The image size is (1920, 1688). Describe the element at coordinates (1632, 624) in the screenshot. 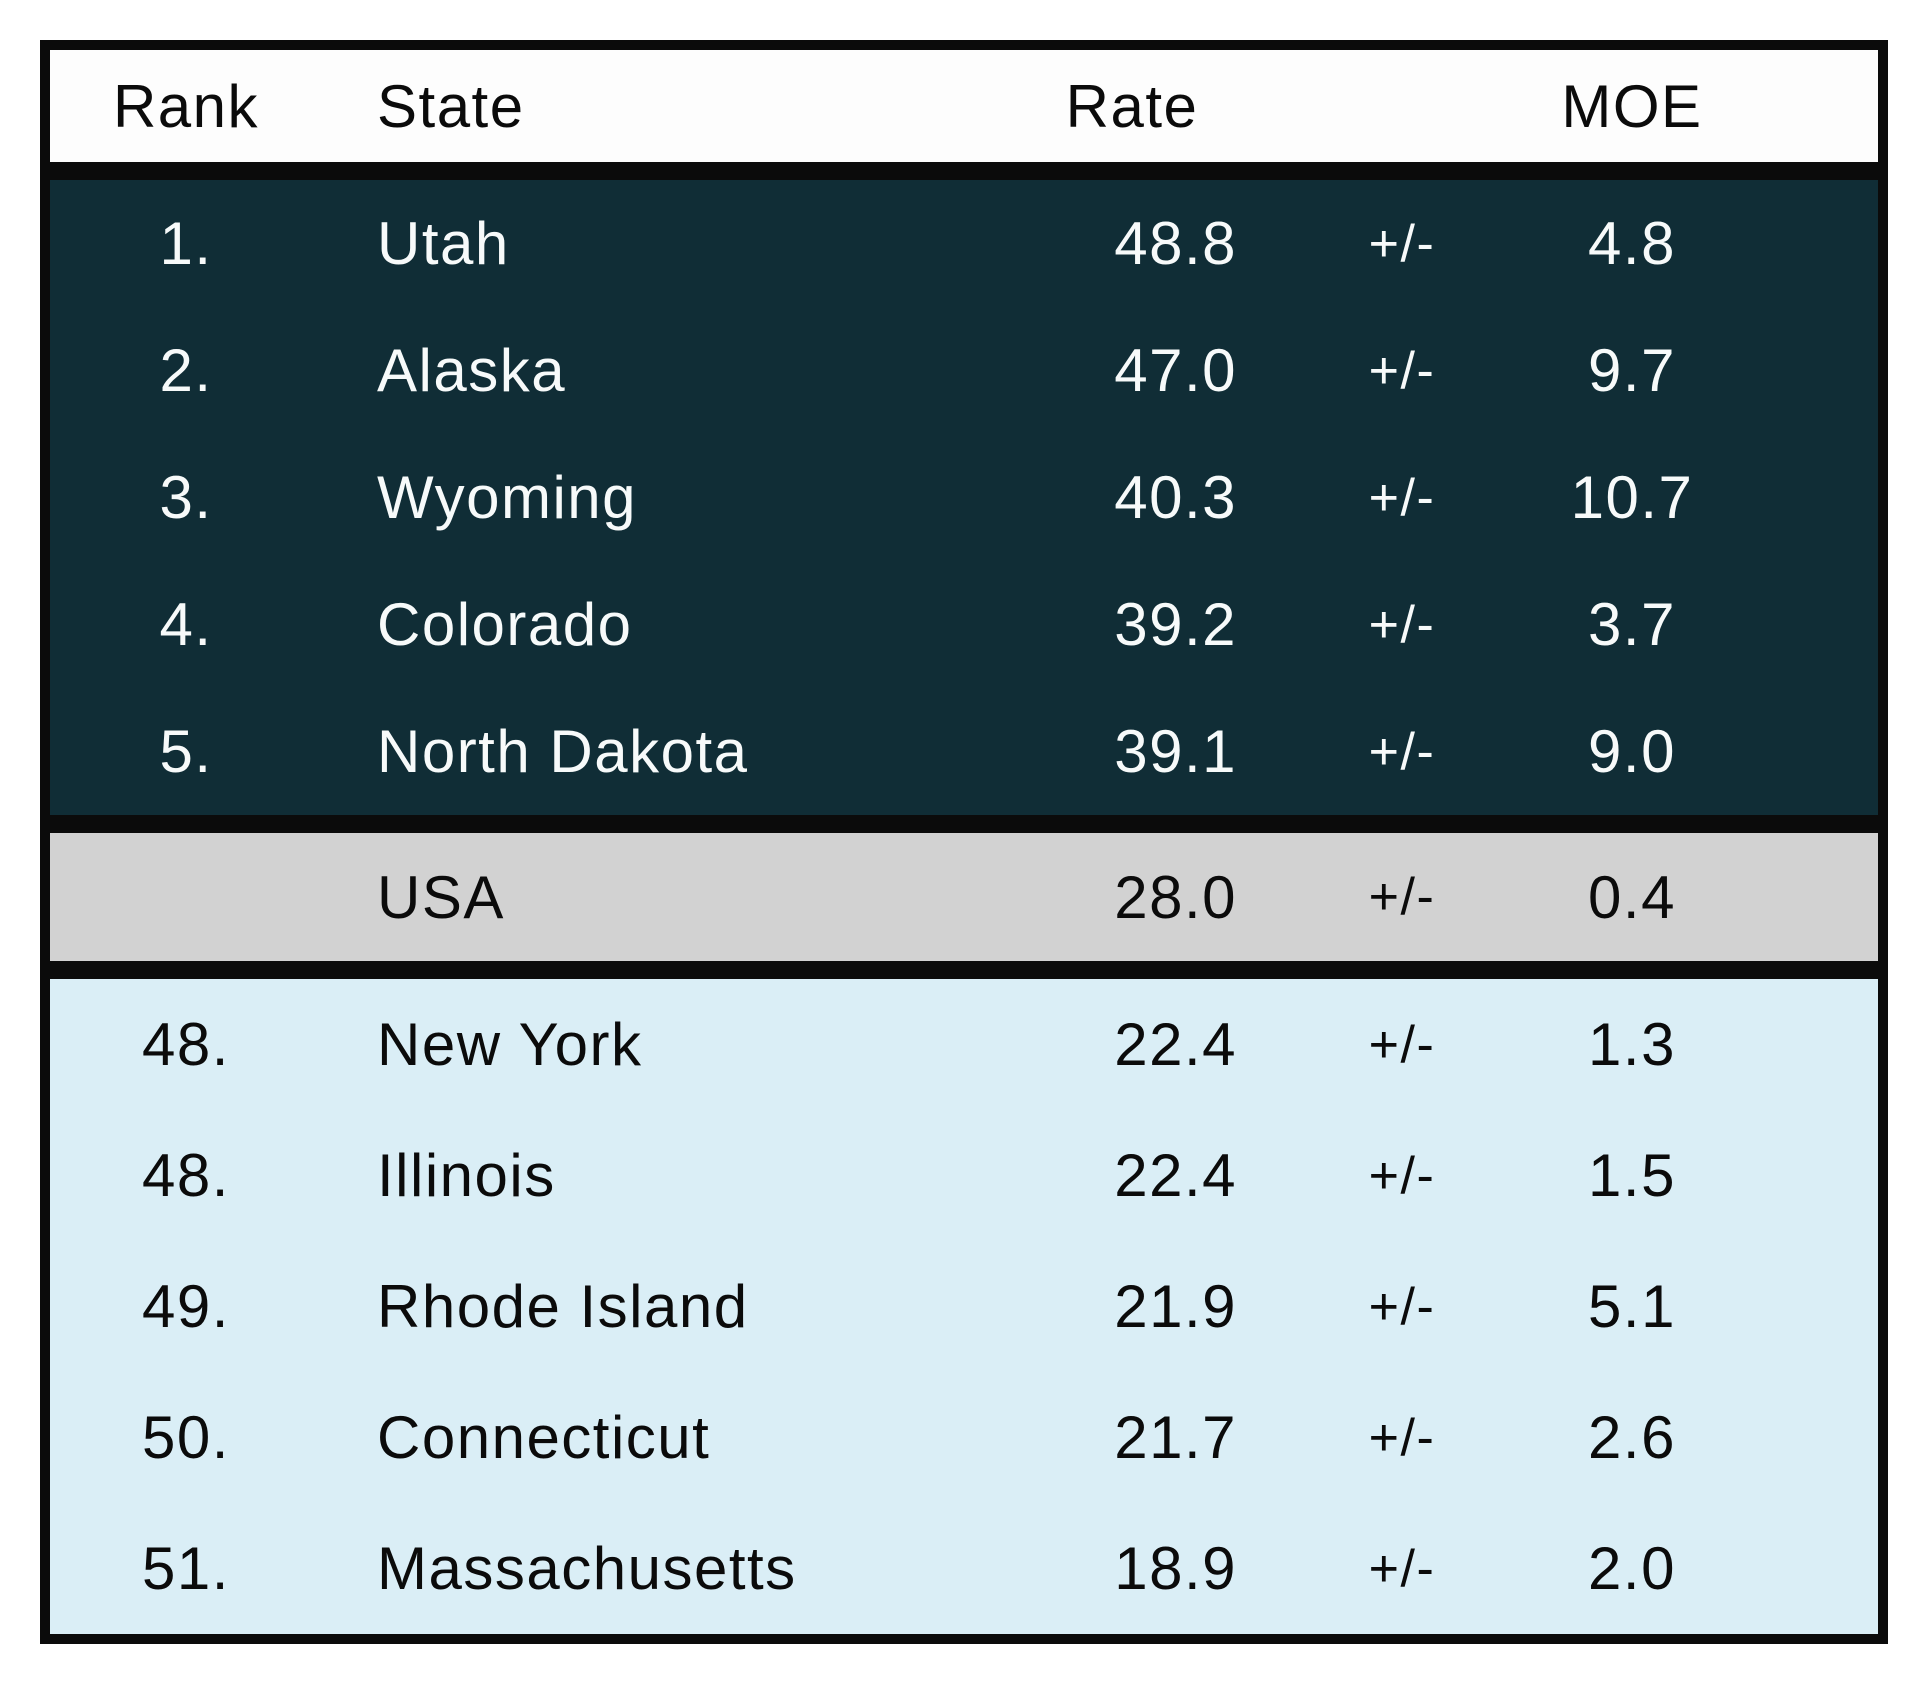

I see `moe-cell: 3.7` at that location.